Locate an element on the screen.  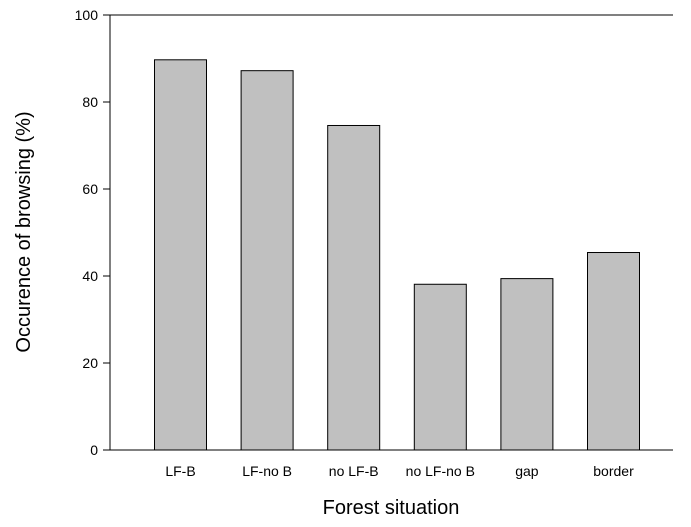
y-axis-title: Occurence of browsing (%) is located at coordinates (24, 231).